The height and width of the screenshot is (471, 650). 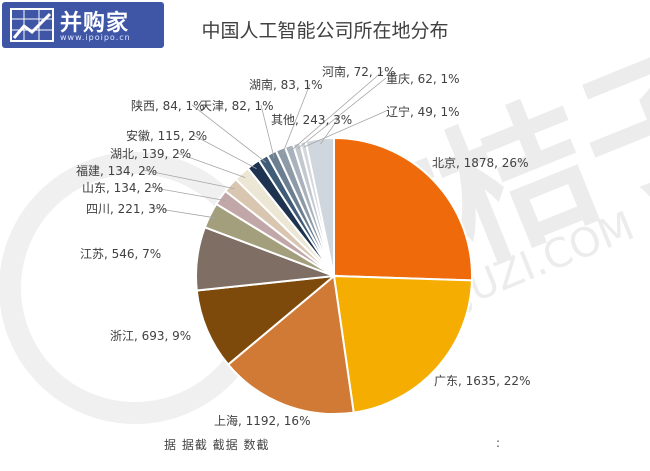 What do you see at coordinates (126, 209) in the screenshot?
I see `slice-label: 四川, 221, 3%` at bounding box center [126, 209].